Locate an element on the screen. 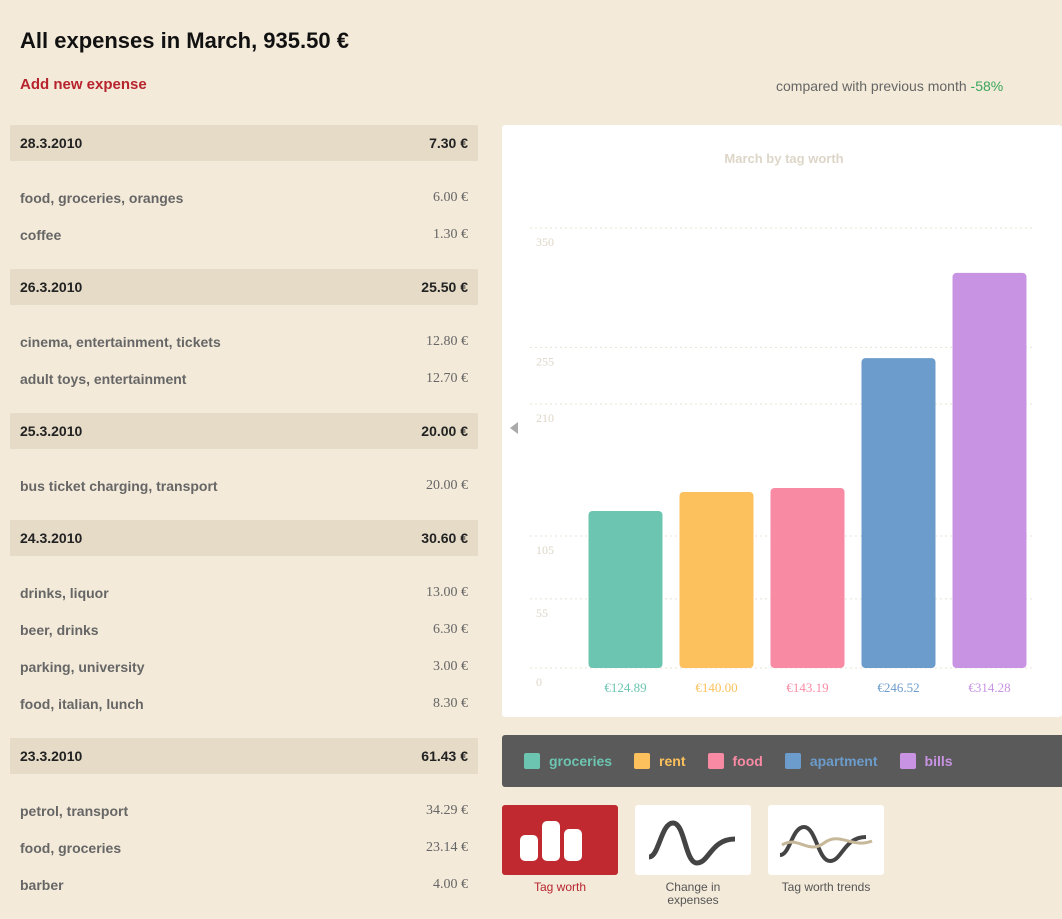 The height and width of the screenshot is (919, 1062). comparison-change: -58% is located at coordinates (987, 86).